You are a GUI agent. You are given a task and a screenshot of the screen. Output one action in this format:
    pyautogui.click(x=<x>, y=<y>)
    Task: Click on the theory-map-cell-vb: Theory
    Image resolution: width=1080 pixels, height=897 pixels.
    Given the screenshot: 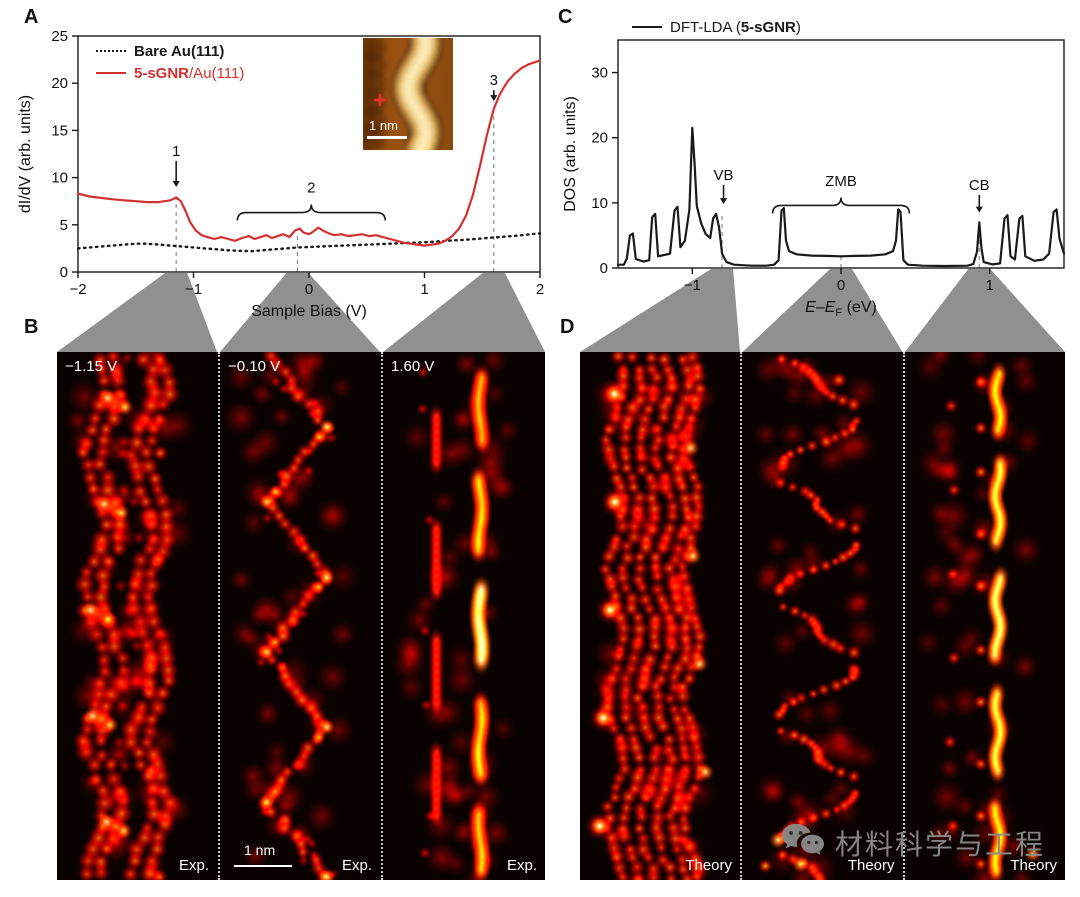 What is the action you would take?
    pyautogui.click(x=660, y=616)
    